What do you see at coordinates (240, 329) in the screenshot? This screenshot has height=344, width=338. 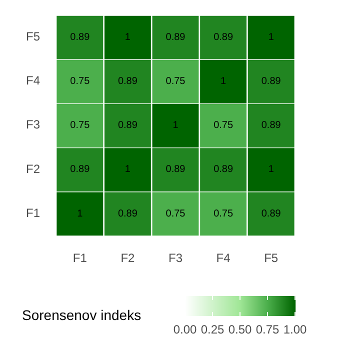 I see `color-bar-label: 0.50` at bounding box center [240, 329].